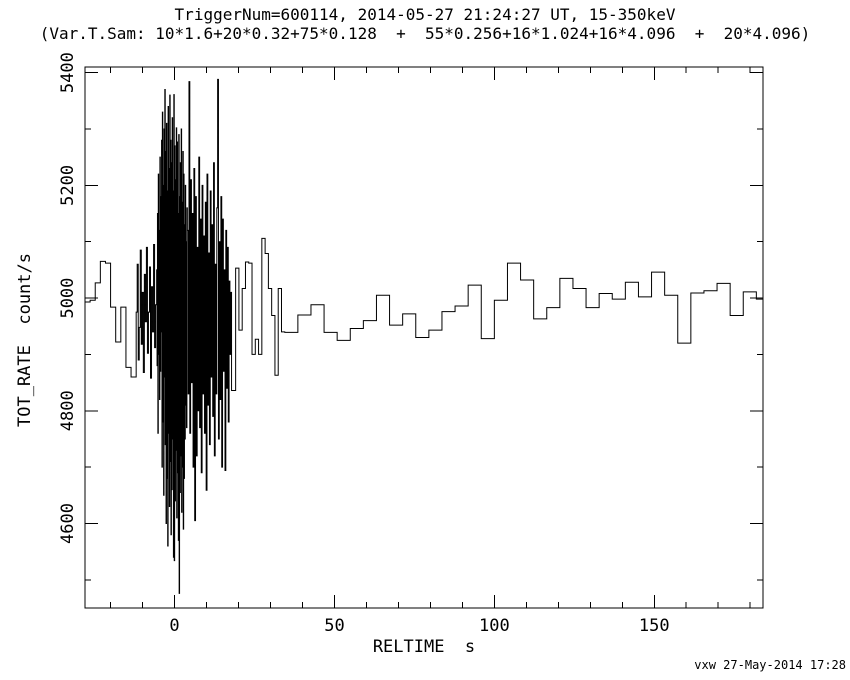  I want to click on svg-text: 5000, so click(68, 298).